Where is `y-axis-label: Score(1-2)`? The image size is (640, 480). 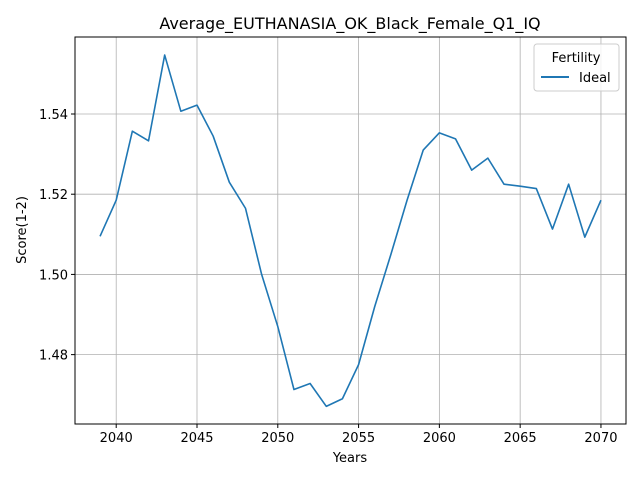 y-axis-label: Score(1-2) is located at coordinates (22, 230).